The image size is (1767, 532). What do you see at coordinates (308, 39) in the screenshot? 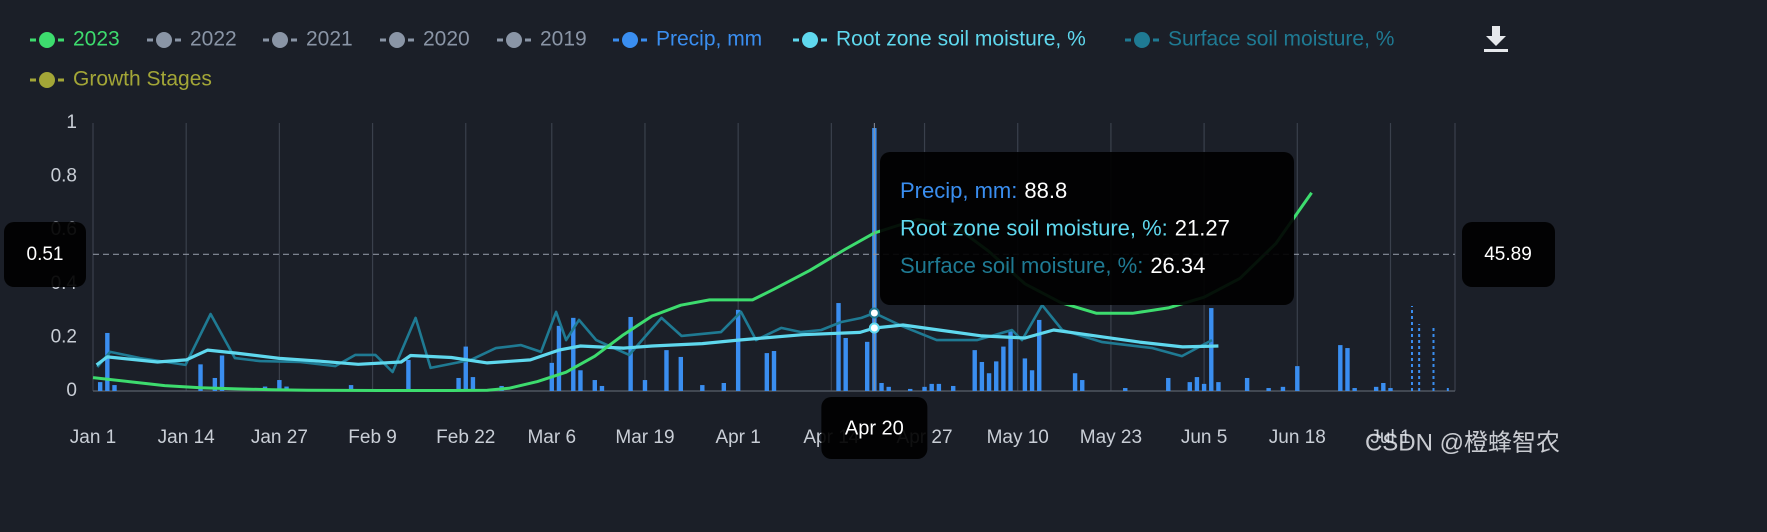
I see `legend-item: 2021` at bounding box center [308, 39].